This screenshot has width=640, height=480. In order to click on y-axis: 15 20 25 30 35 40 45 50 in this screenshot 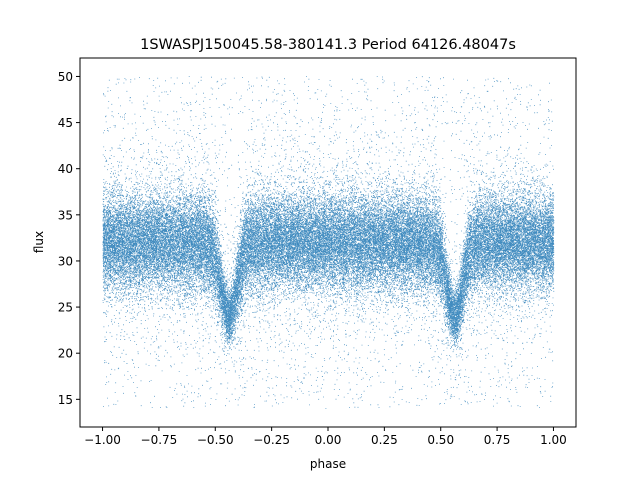, I will do `click(69, 238)`.